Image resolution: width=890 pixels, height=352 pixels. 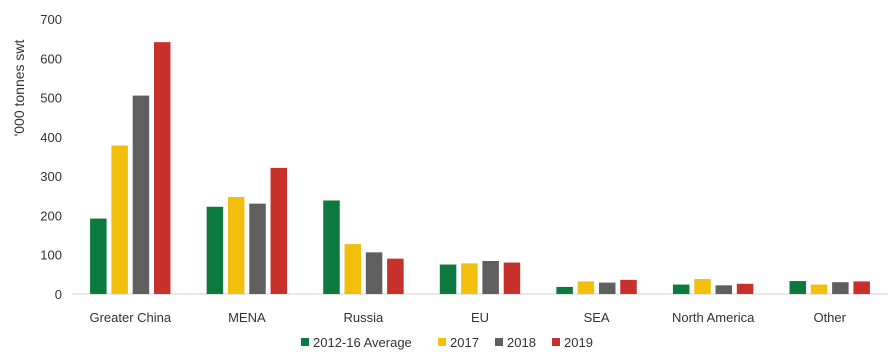 What do you see at coordinates (51, 215) in the screenshot?
I see `y-tick-label: 200` at bounding box center [51, 215].